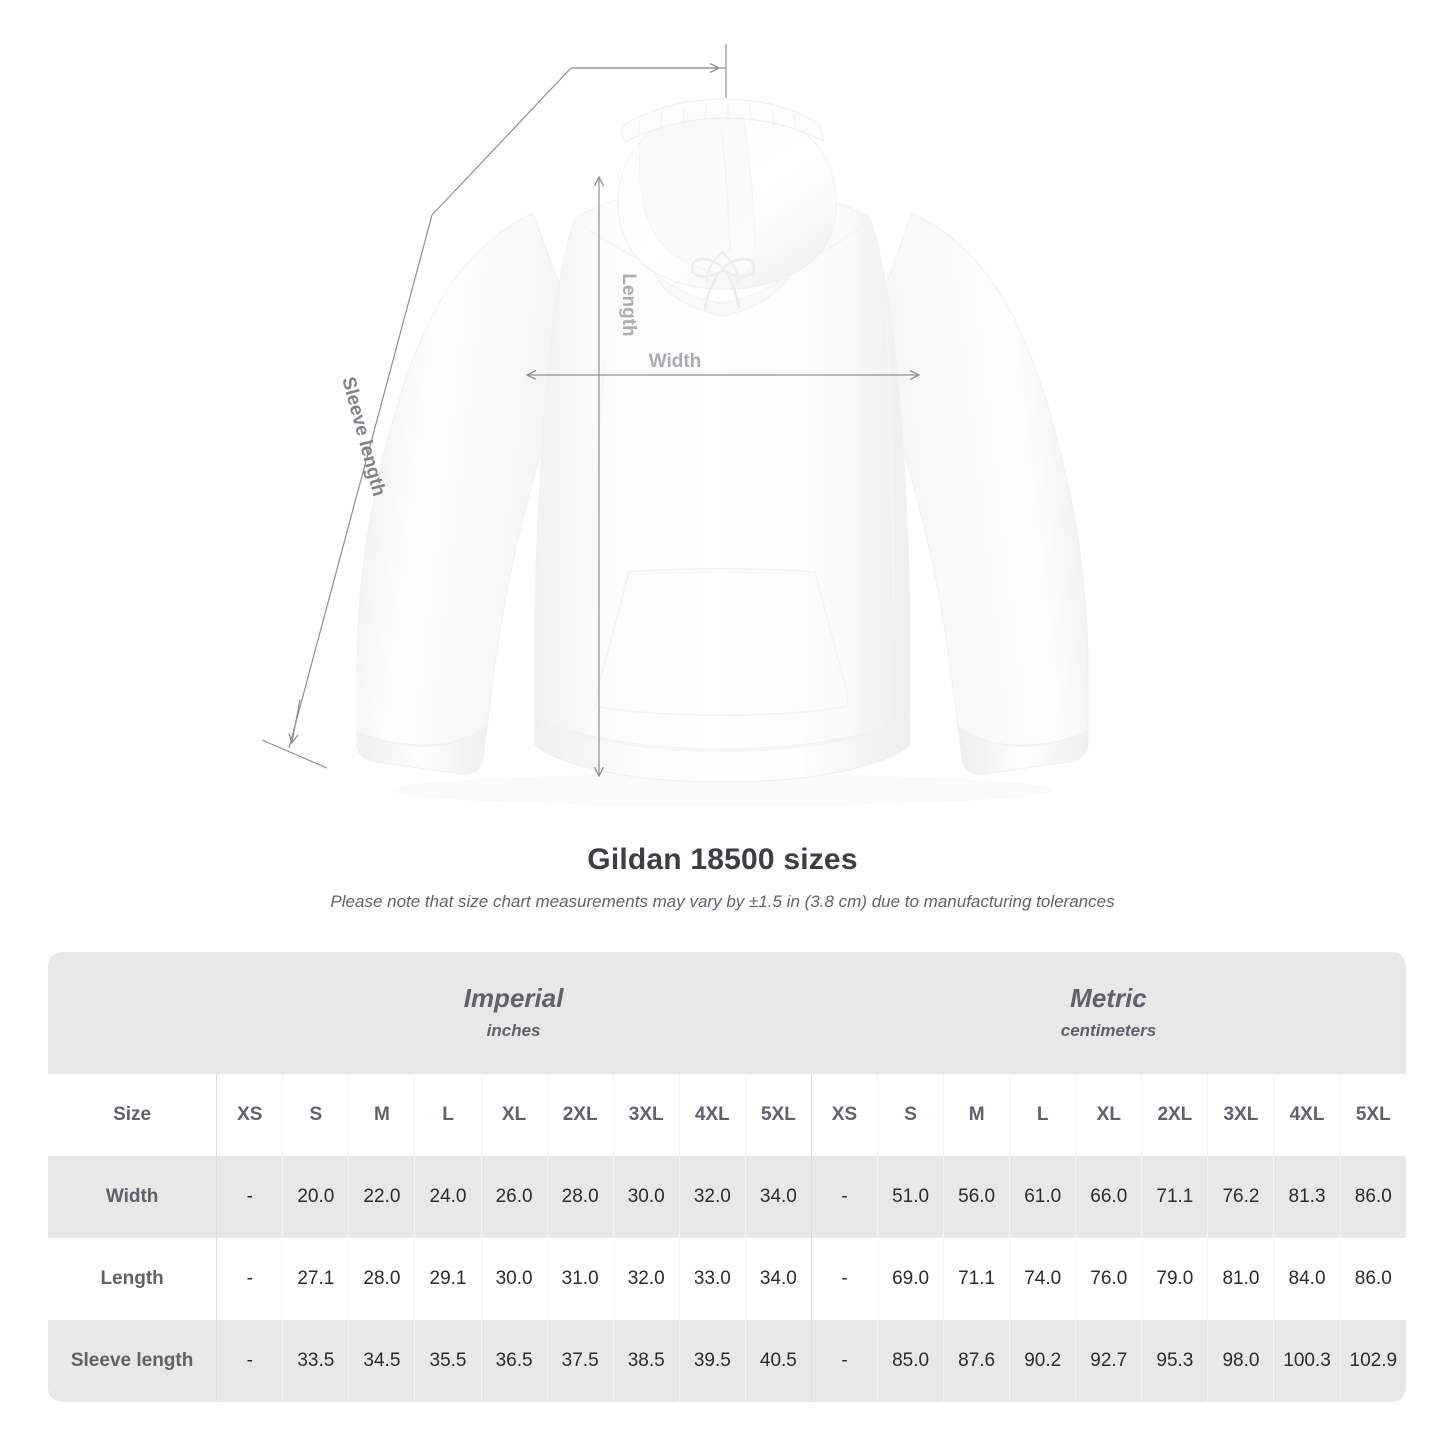  Describe the element at coordinates (579, 1279) in the screenshot. I see `measurement-value-cell: 31.0` at that location.